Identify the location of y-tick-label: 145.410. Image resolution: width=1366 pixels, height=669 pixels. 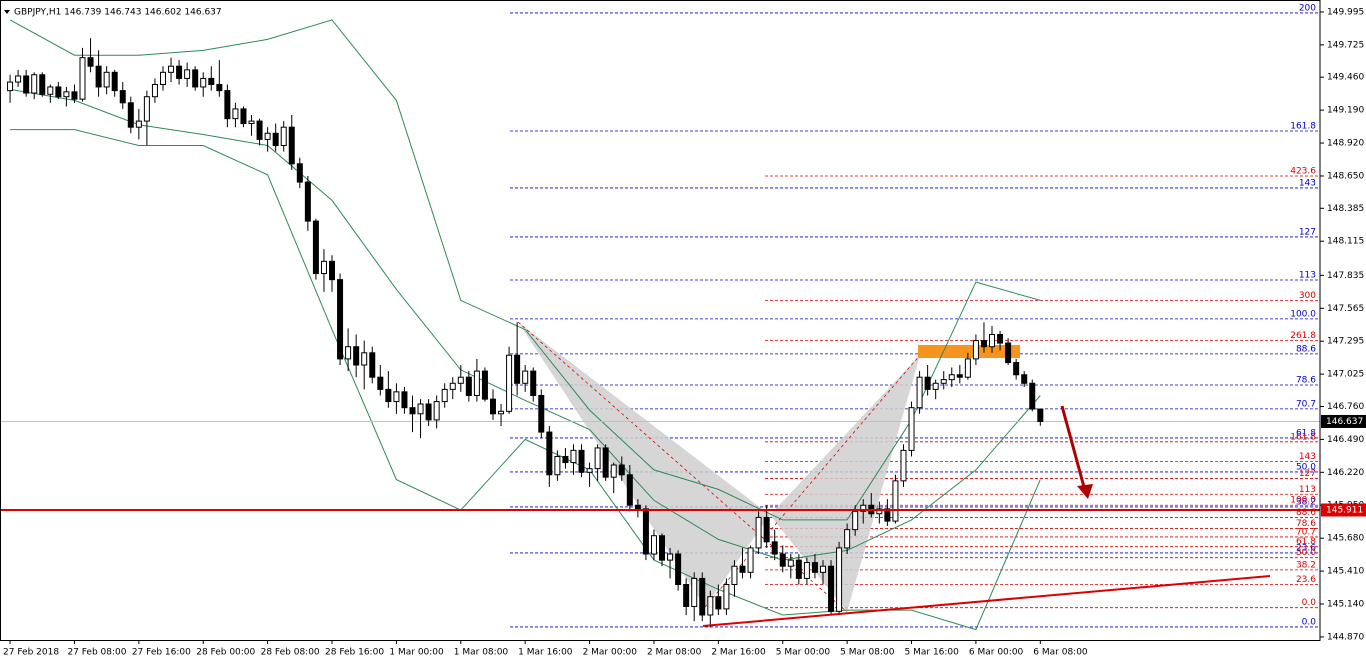
(1345, 572).